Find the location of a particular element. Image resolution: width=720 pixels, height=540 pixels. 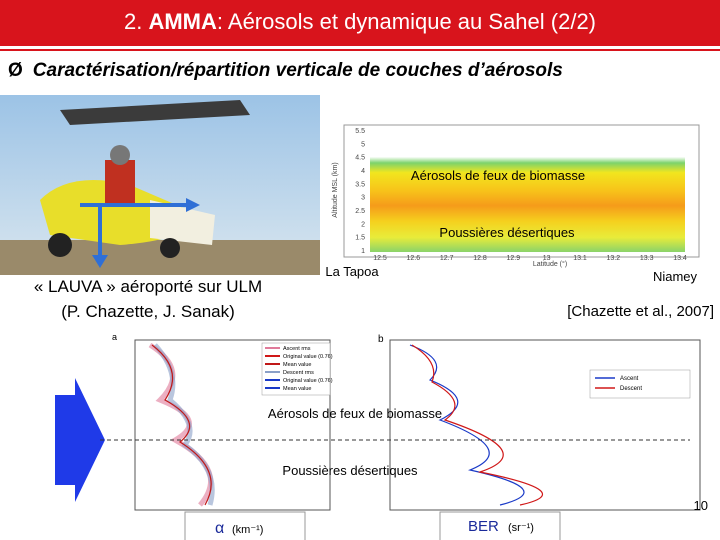

caption-line: « LAUVA » aéroporté sur ULM is located at coordinates (148, 286).